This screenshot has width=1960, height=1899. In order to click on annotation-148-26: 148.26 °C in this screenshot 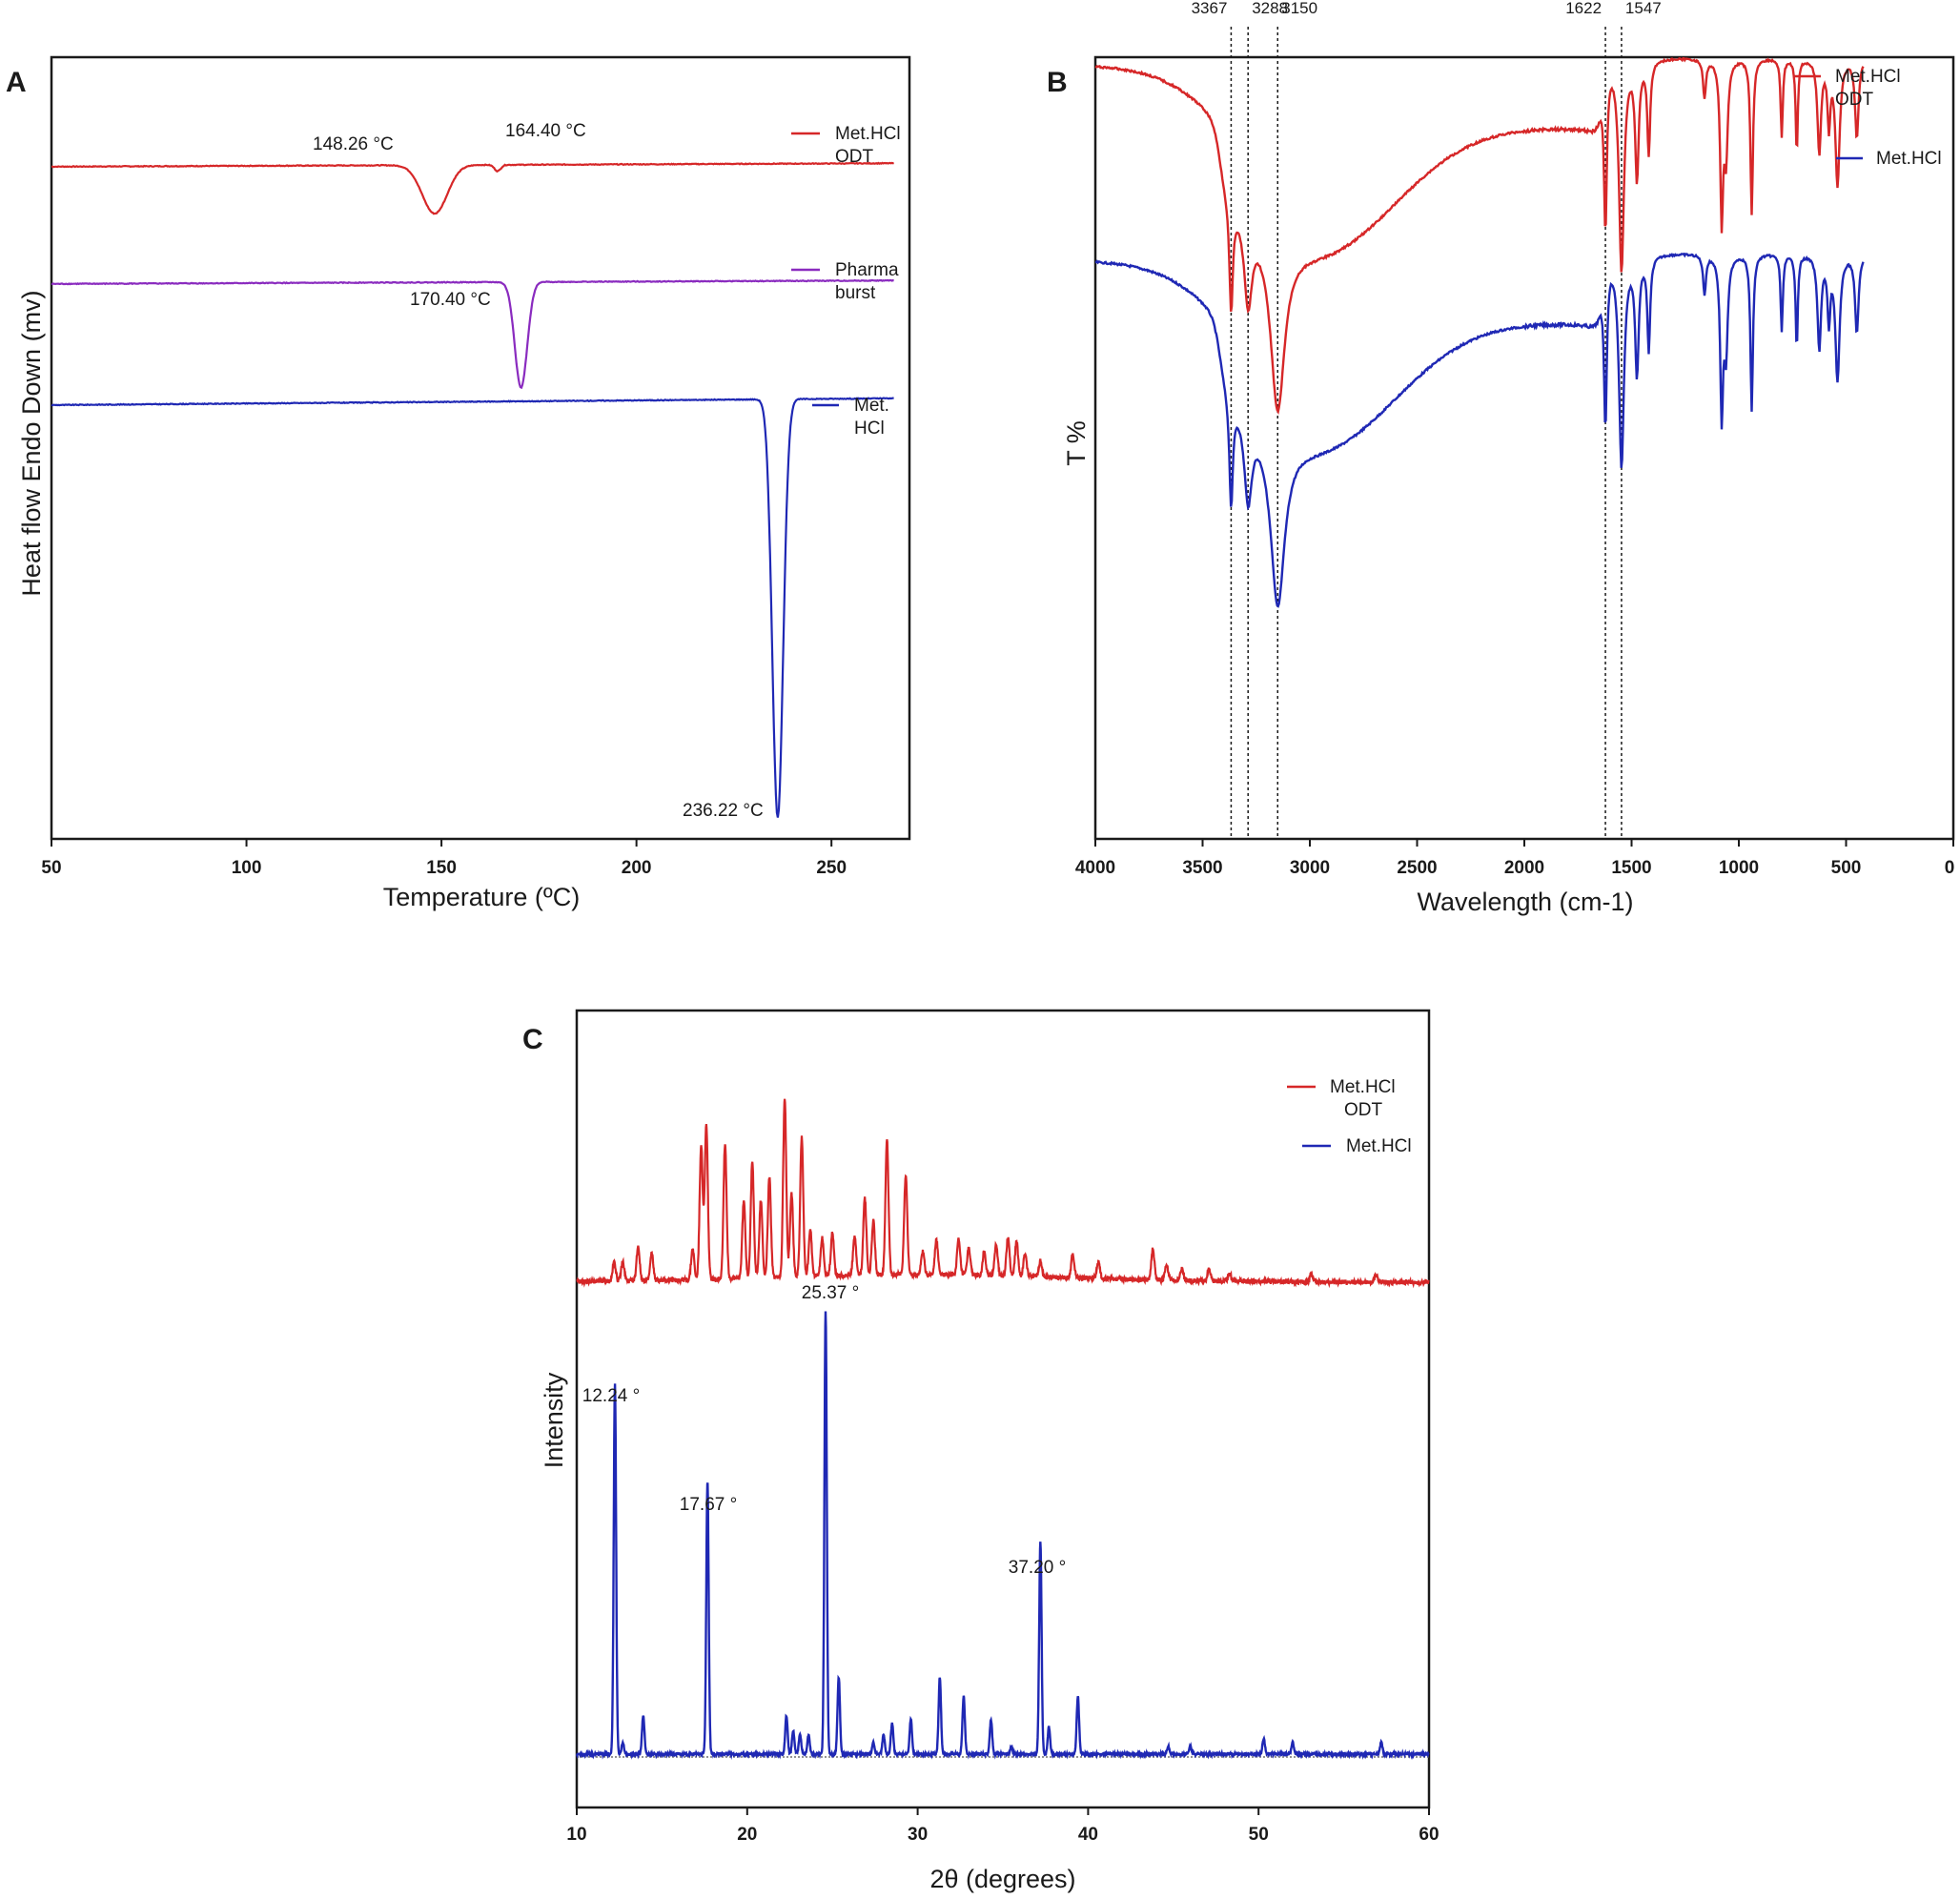, I will do `click(353, 144)`.